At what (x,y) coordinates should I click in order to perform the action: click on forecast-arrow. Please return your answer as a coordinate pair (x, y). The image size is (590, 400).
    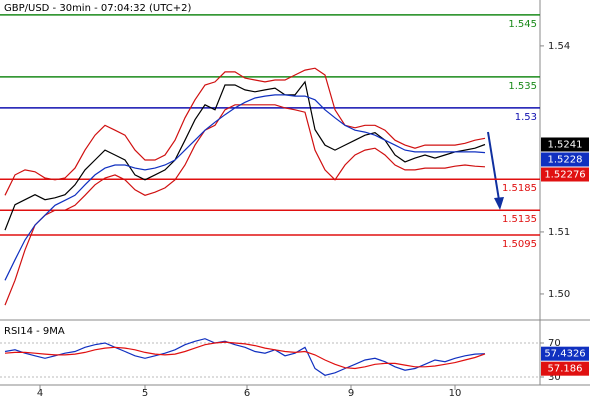
    Looking at the image, I should click on (493, 166).